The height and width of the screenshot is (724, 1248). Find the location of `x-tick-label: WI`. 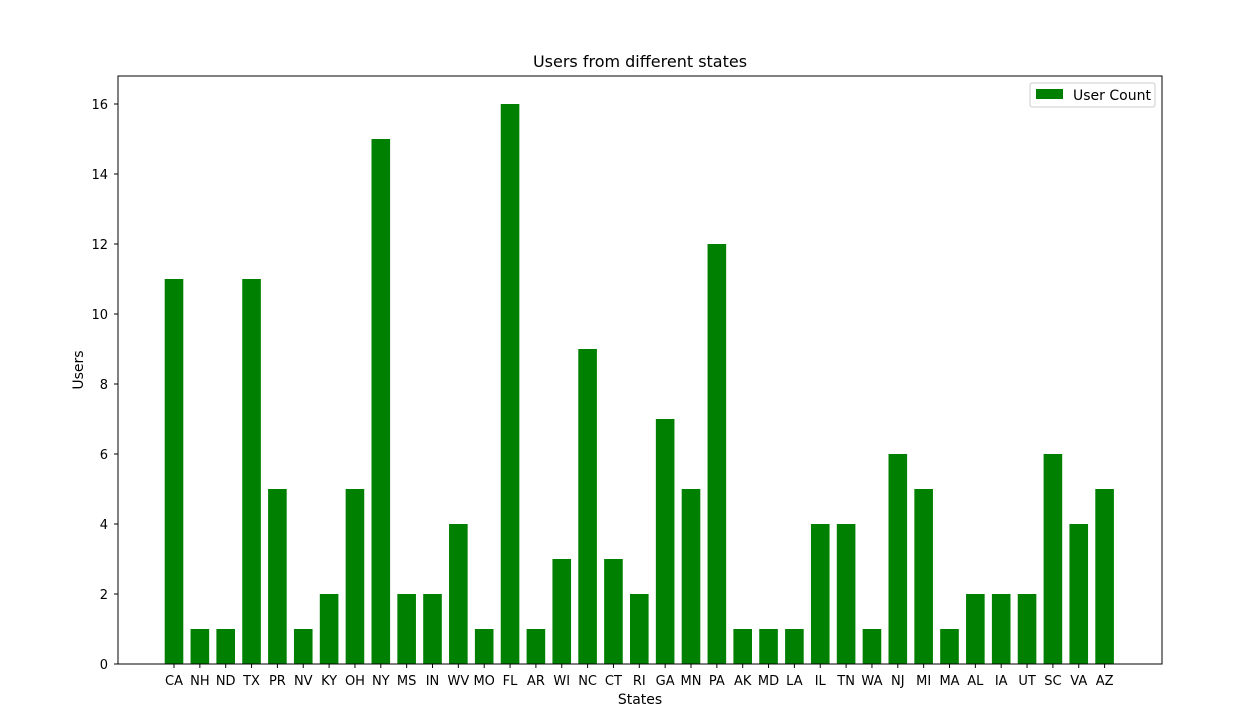

x-tick-label: WI is located at coordinates (561, 681).